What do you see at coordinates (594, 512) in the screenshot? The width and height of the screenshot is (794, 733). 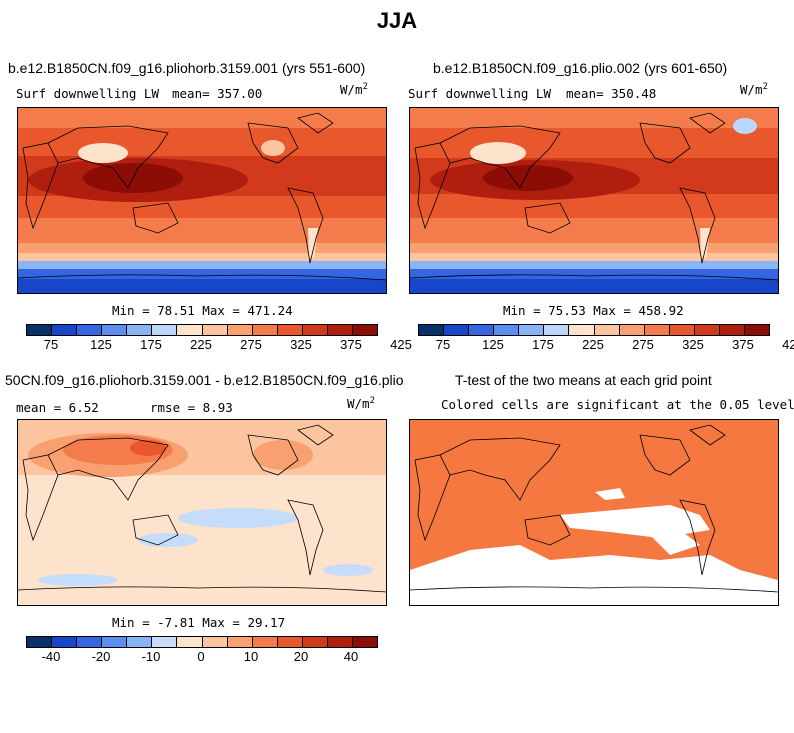 I see `panel4-map` at bounding box center [594, 512].